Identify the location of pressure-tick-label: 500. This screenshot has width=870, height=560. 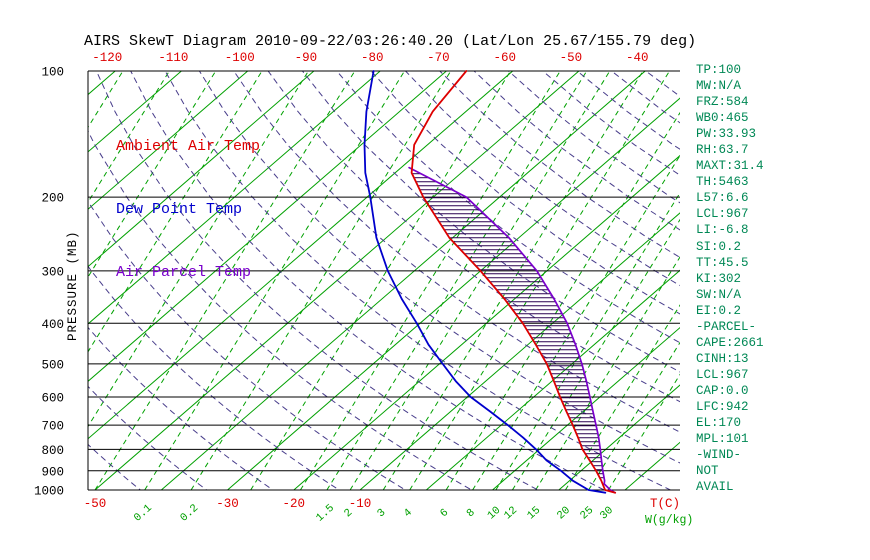
(52, 365).